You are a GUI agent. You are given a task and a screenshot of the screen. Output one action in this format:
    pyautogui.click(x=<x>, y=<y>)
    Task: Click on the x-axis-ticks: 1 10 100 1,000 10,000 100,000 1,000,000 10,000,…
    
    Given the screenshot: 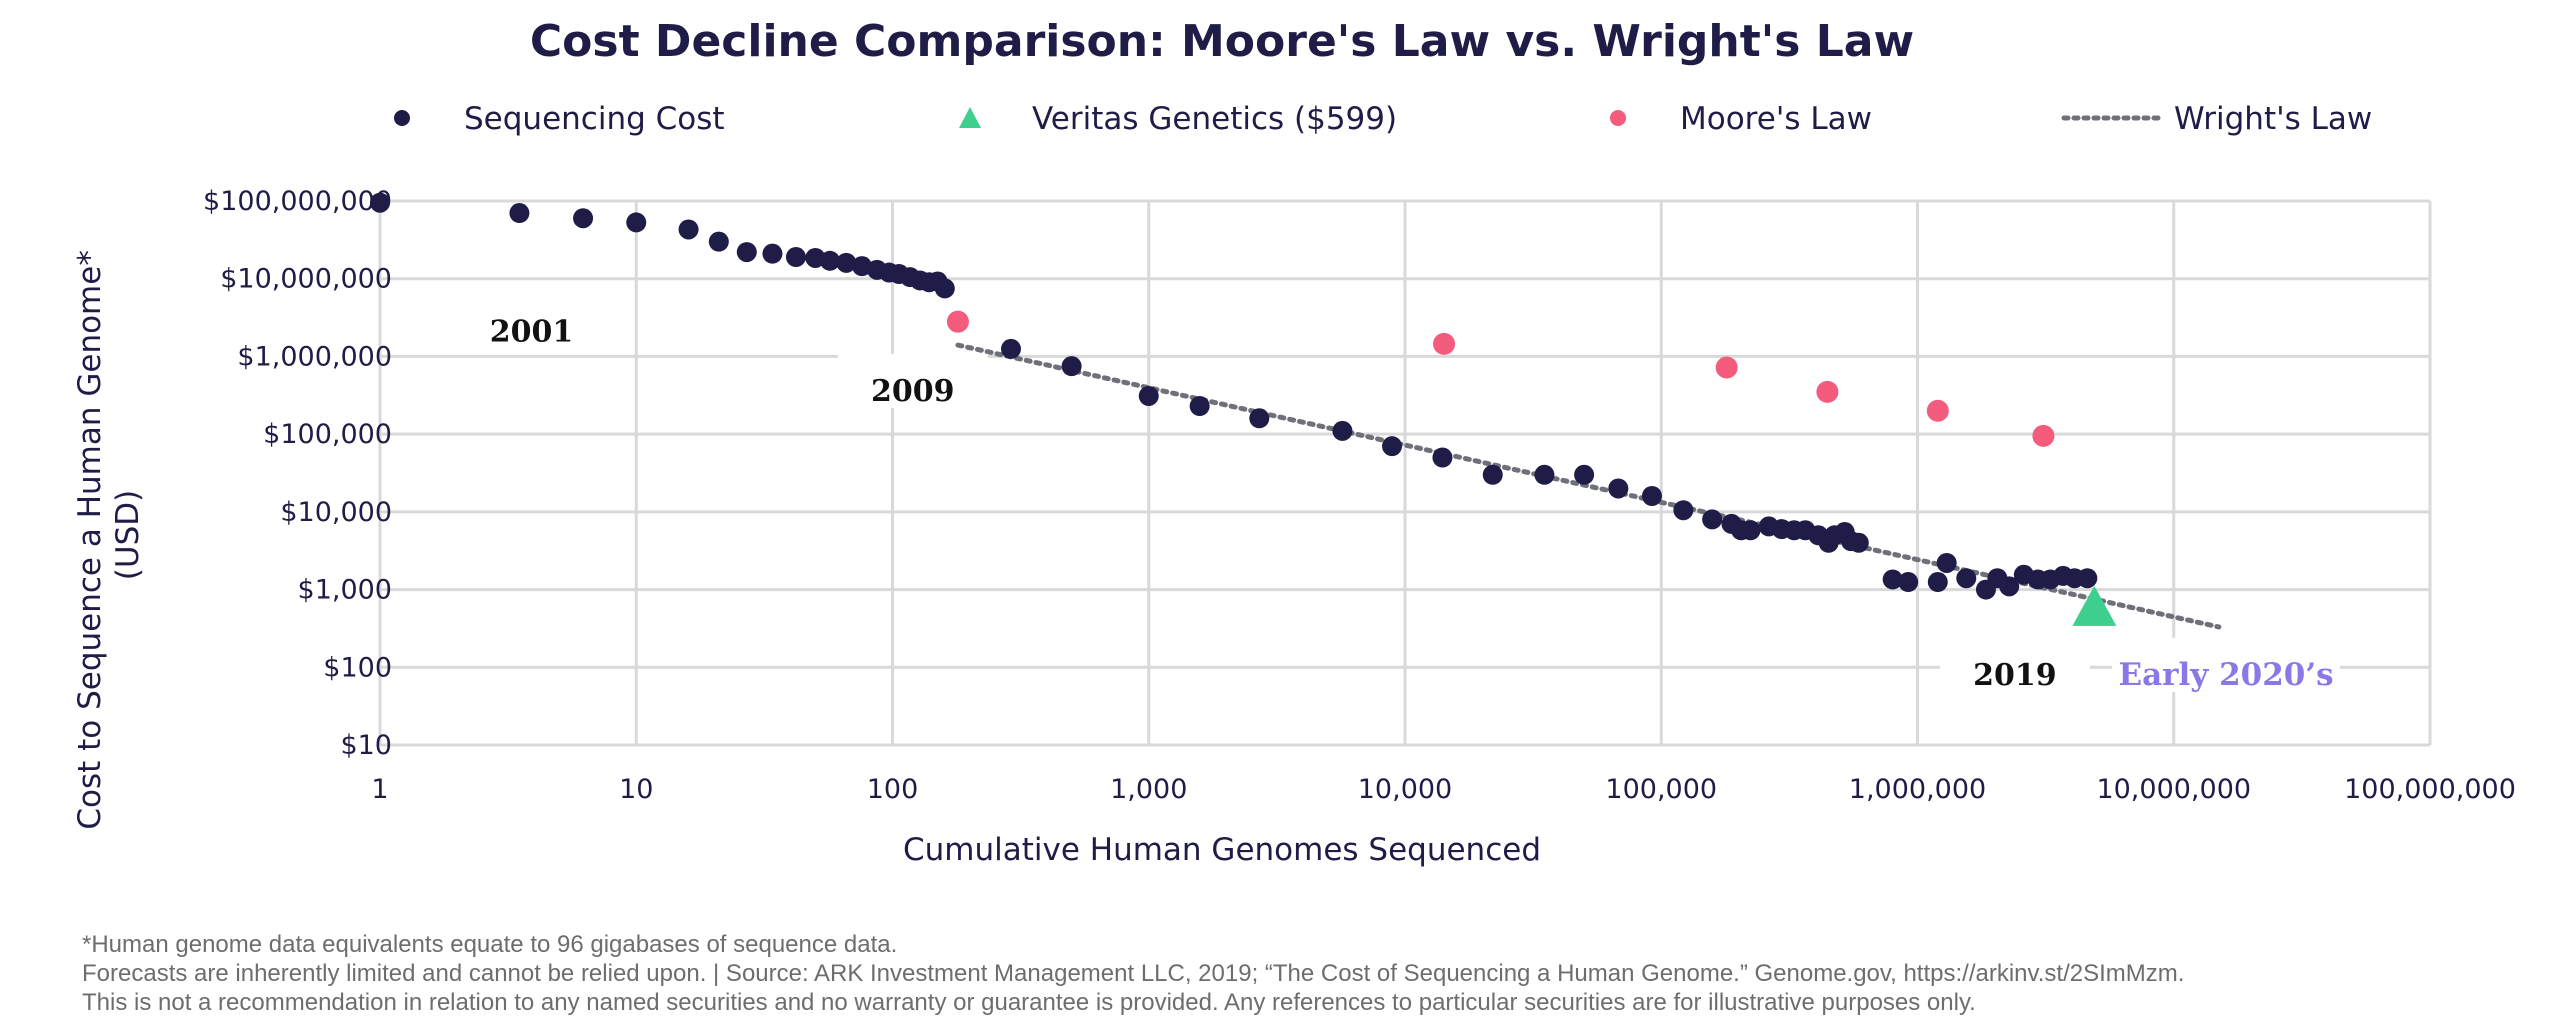 What is the action you would take?
    pyautogui.click(x=1443, y=789)
    